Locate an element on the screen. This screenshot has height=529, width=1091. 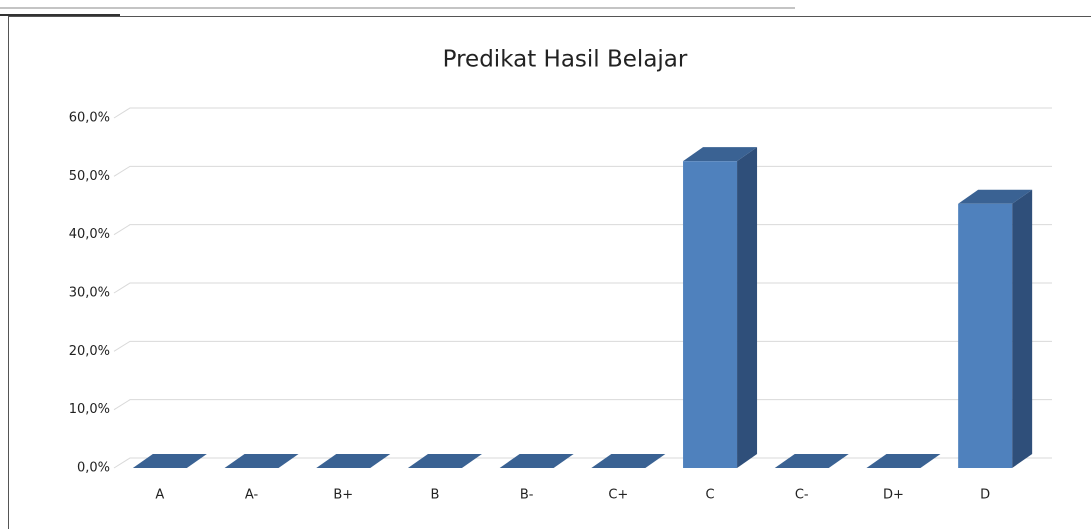
x-tick-label: D is located at coordinates (985, 495).